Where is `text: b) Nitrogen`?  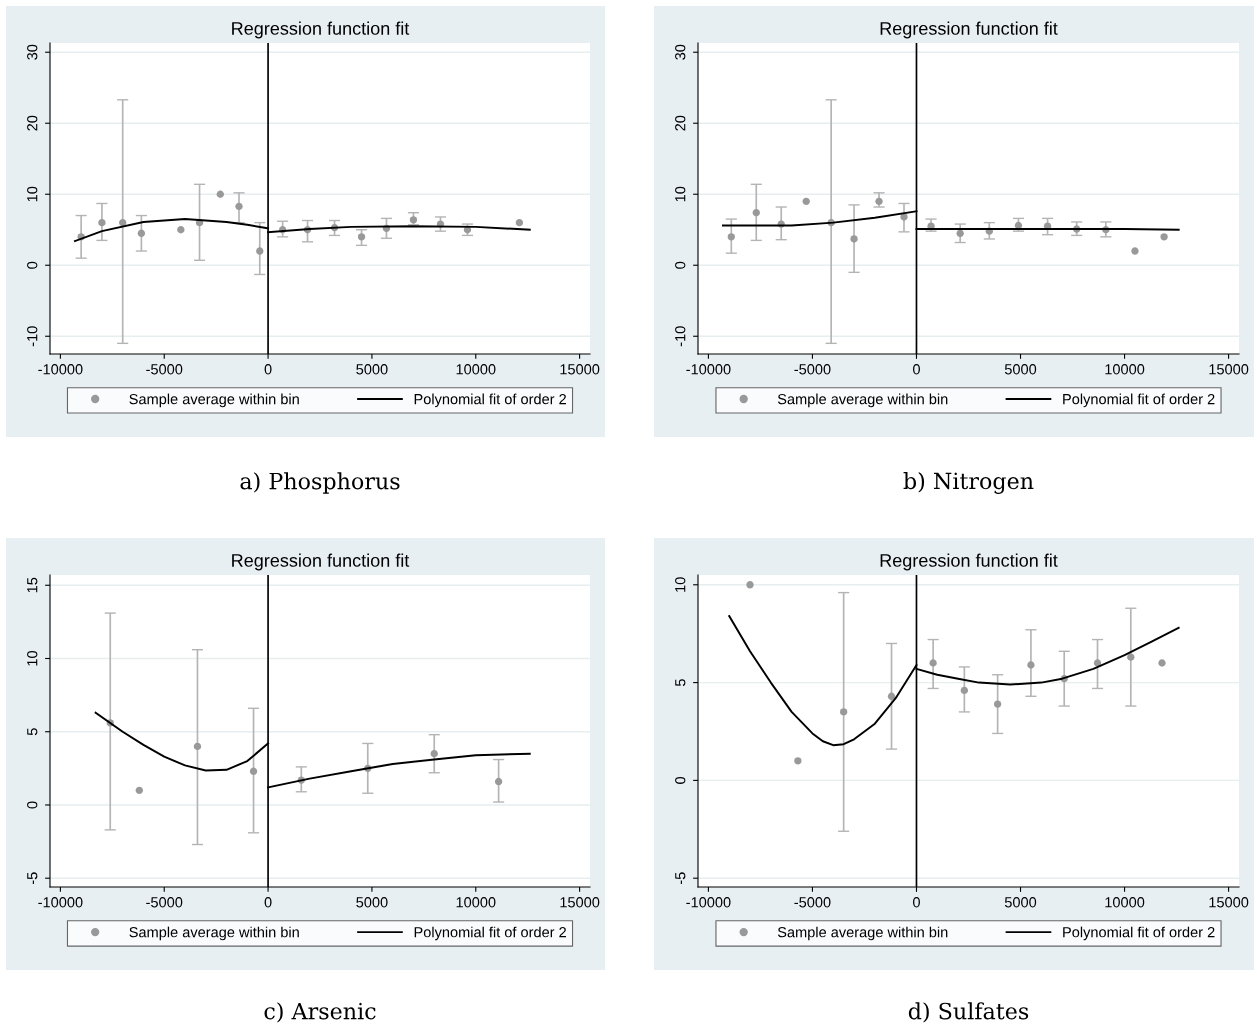 text: b) Nitrogen is located at coordinates (968, 483).